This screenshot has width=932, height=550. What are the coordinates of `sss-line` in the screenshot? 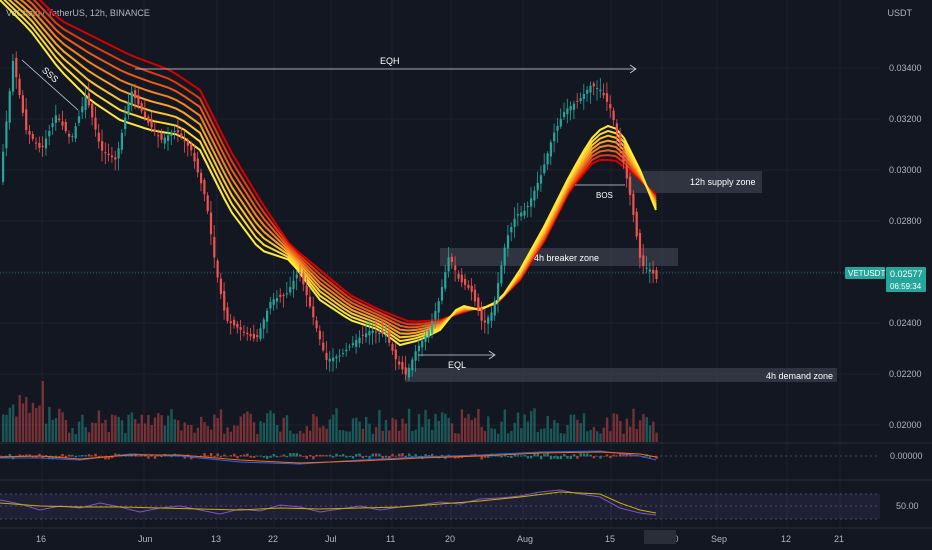 It's located at (50, 85).